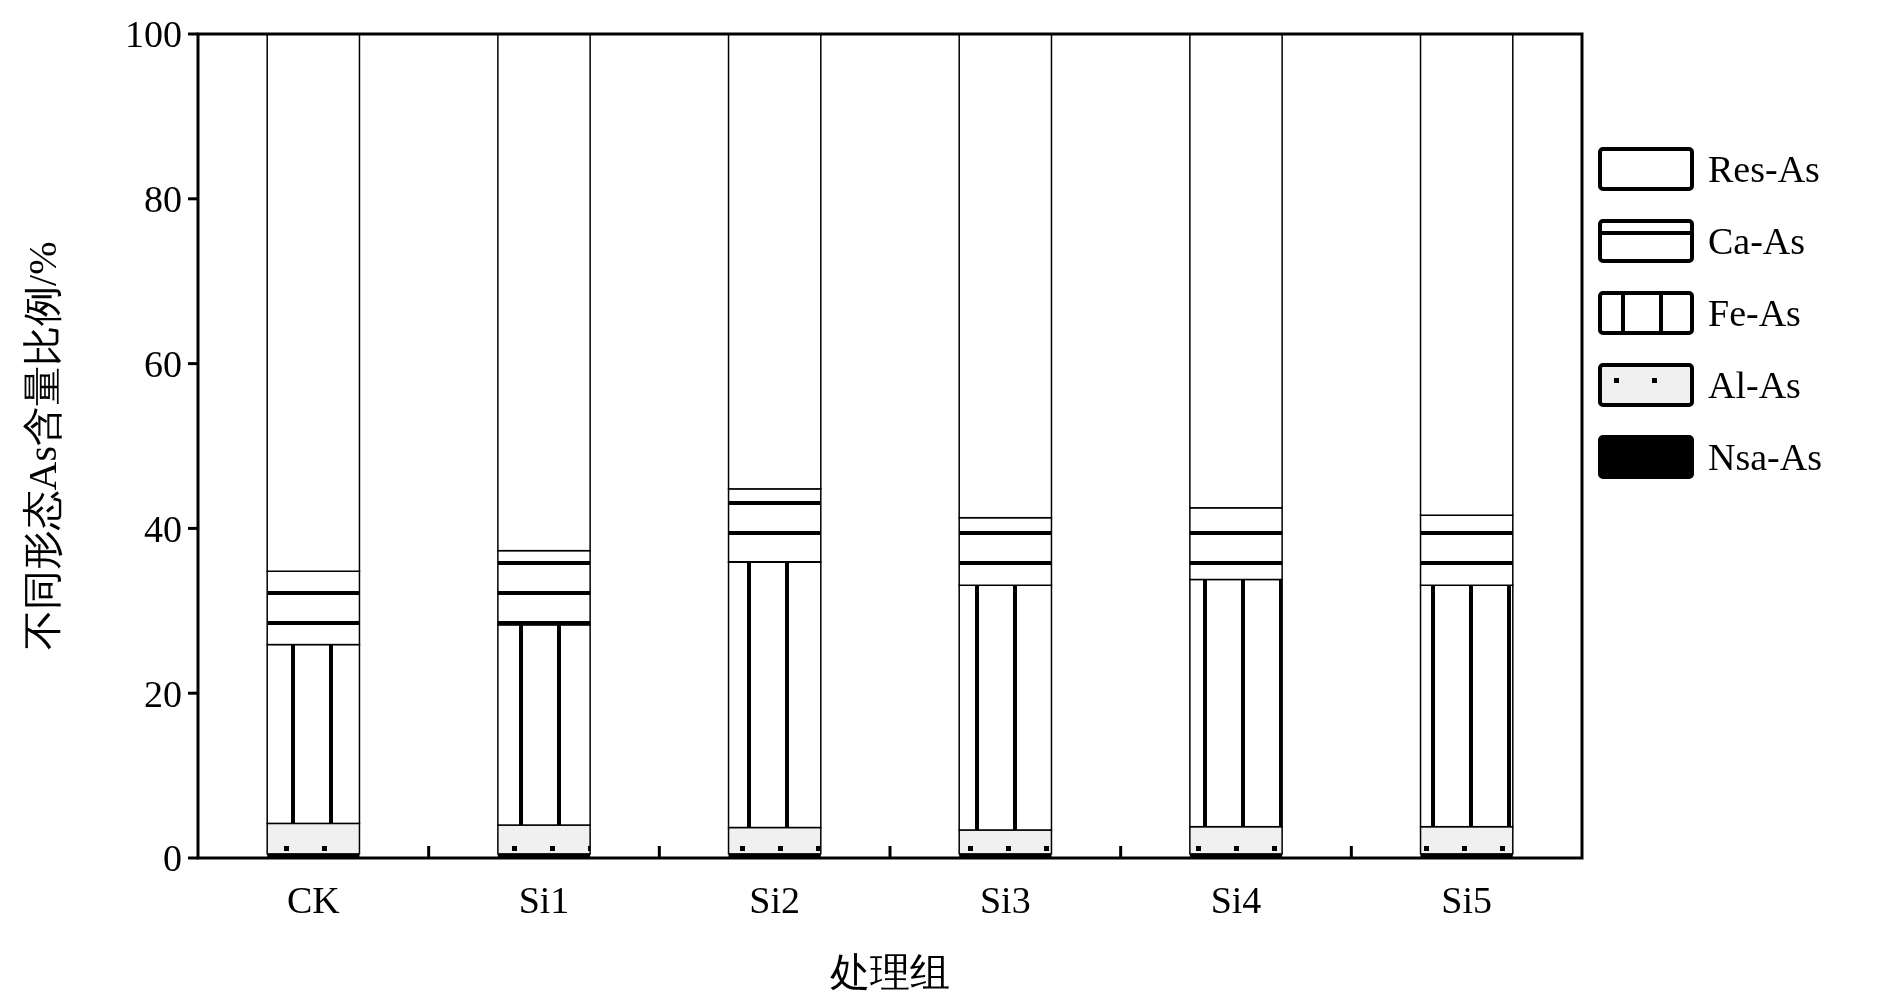 The width and height of the screenshot is (1890, 1007). What do you see at coordinates (153, 34) in the screenshot?
I see `y-tick-label: 100` at bounding box center [153, 34].